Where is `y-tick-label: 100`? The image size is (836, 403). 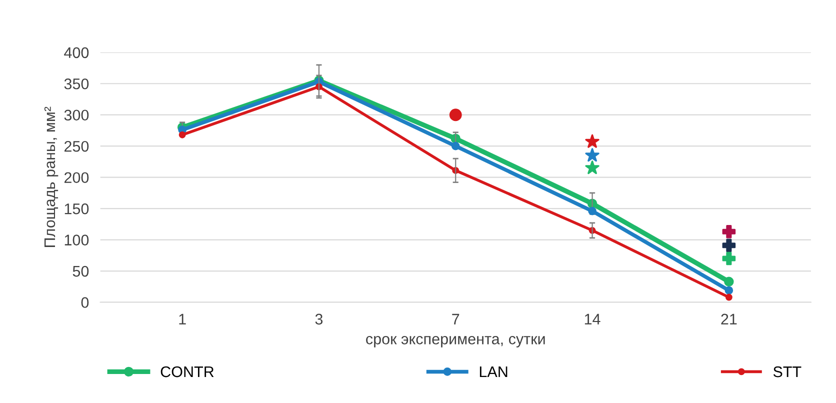
y-tick-label: 100 is located at coordinates (76, 240).